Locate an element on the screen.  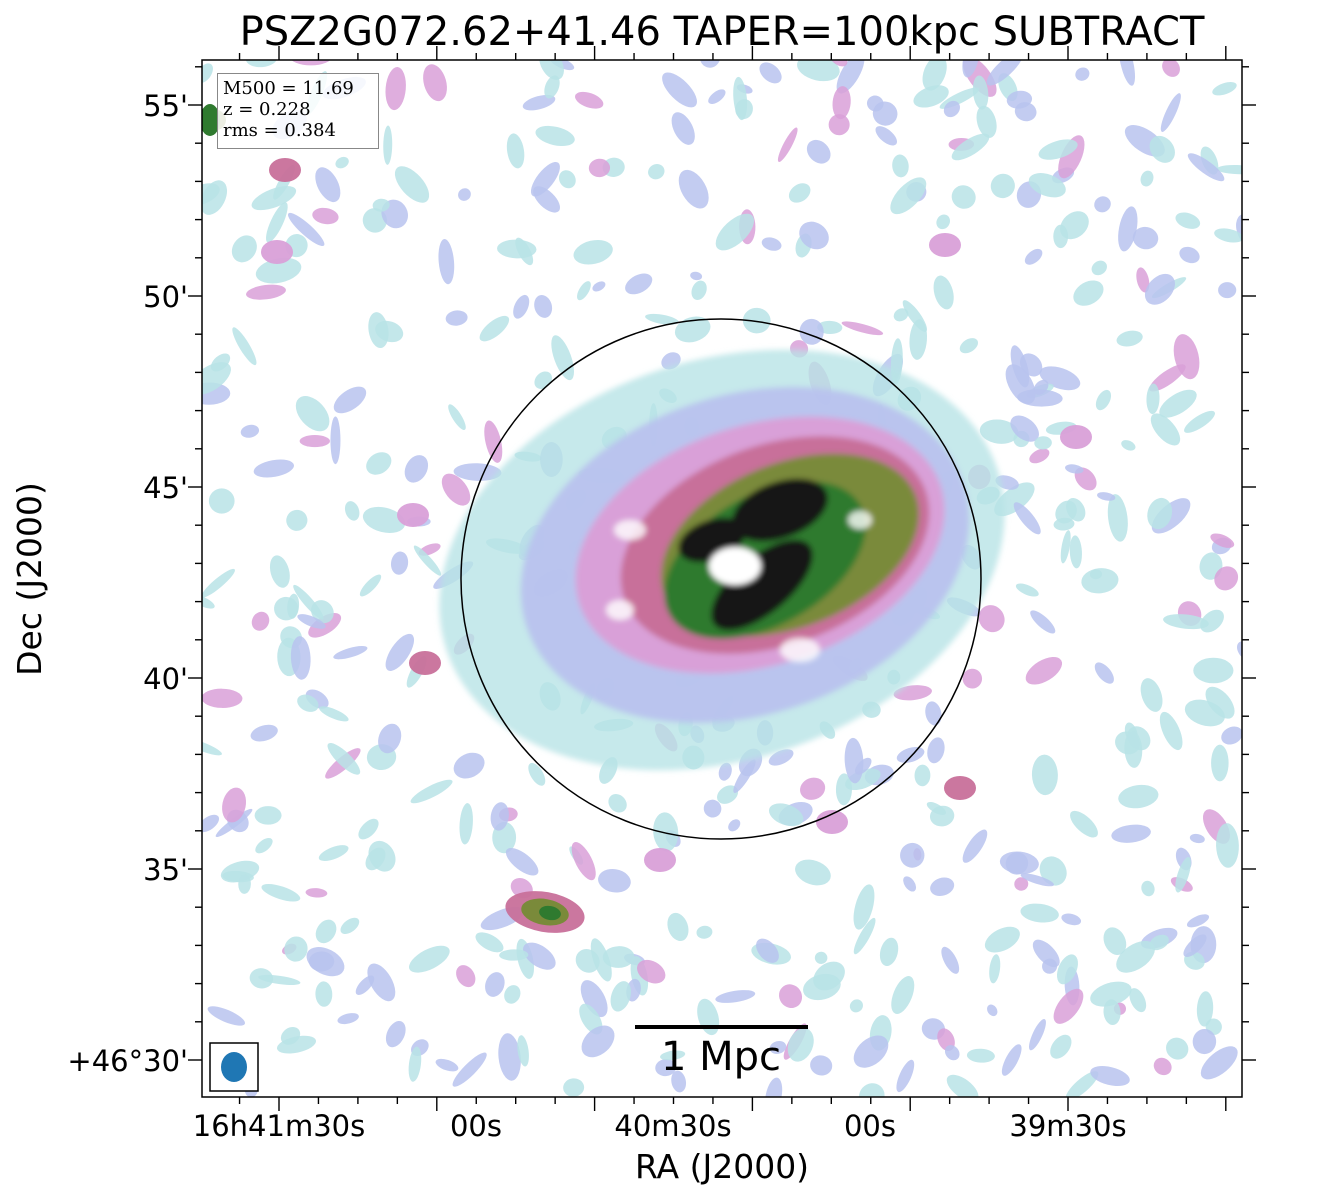
chart-title: PSZ2G072.62+41.46 TAPER=100kpc SUBTRACT is located at coordinates (722, 32).